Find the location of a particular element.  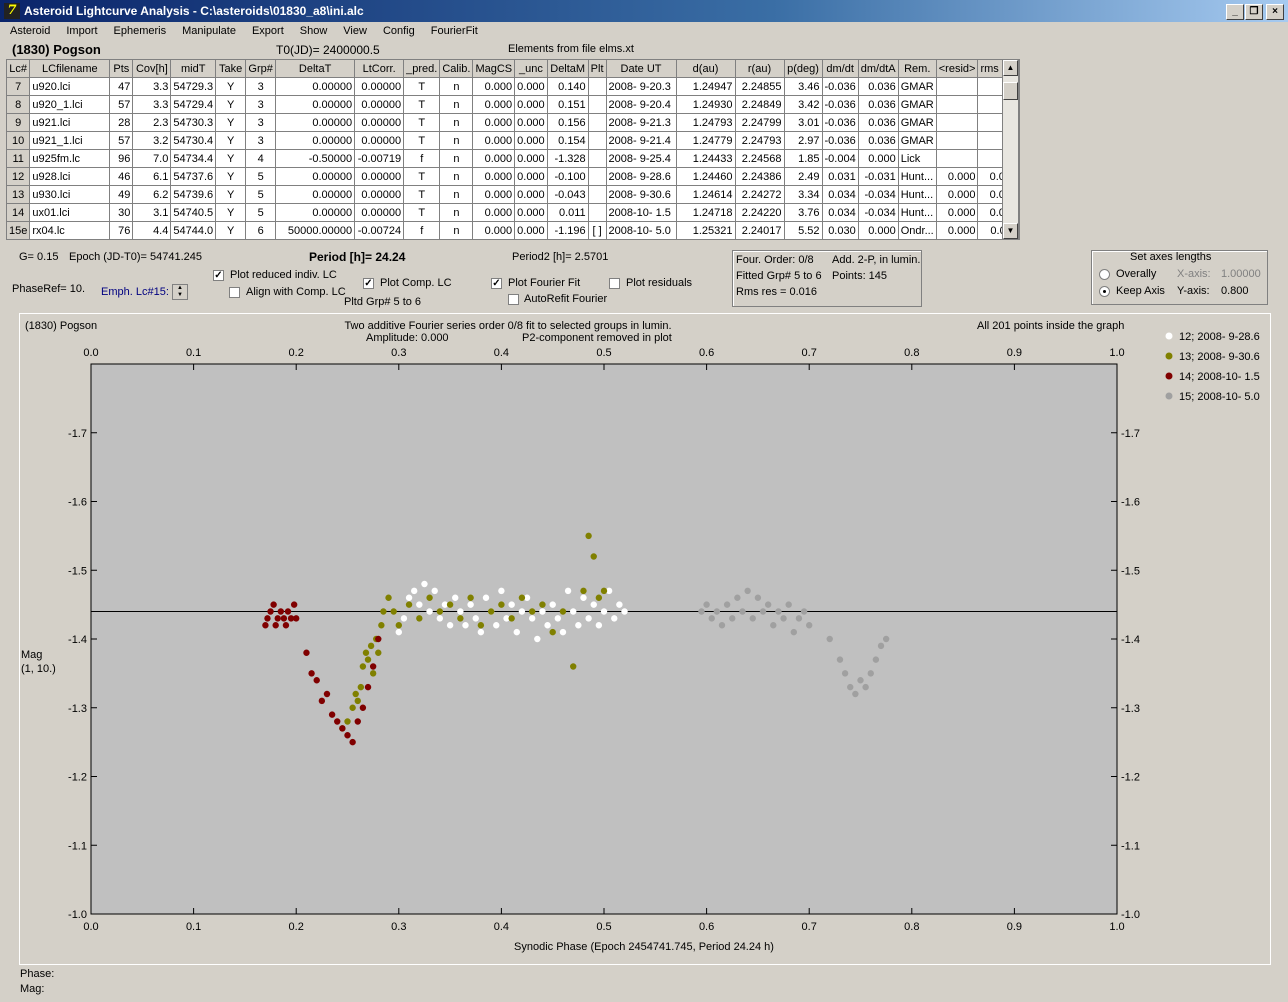

column-header: midT is located at coordinates (193, 68).